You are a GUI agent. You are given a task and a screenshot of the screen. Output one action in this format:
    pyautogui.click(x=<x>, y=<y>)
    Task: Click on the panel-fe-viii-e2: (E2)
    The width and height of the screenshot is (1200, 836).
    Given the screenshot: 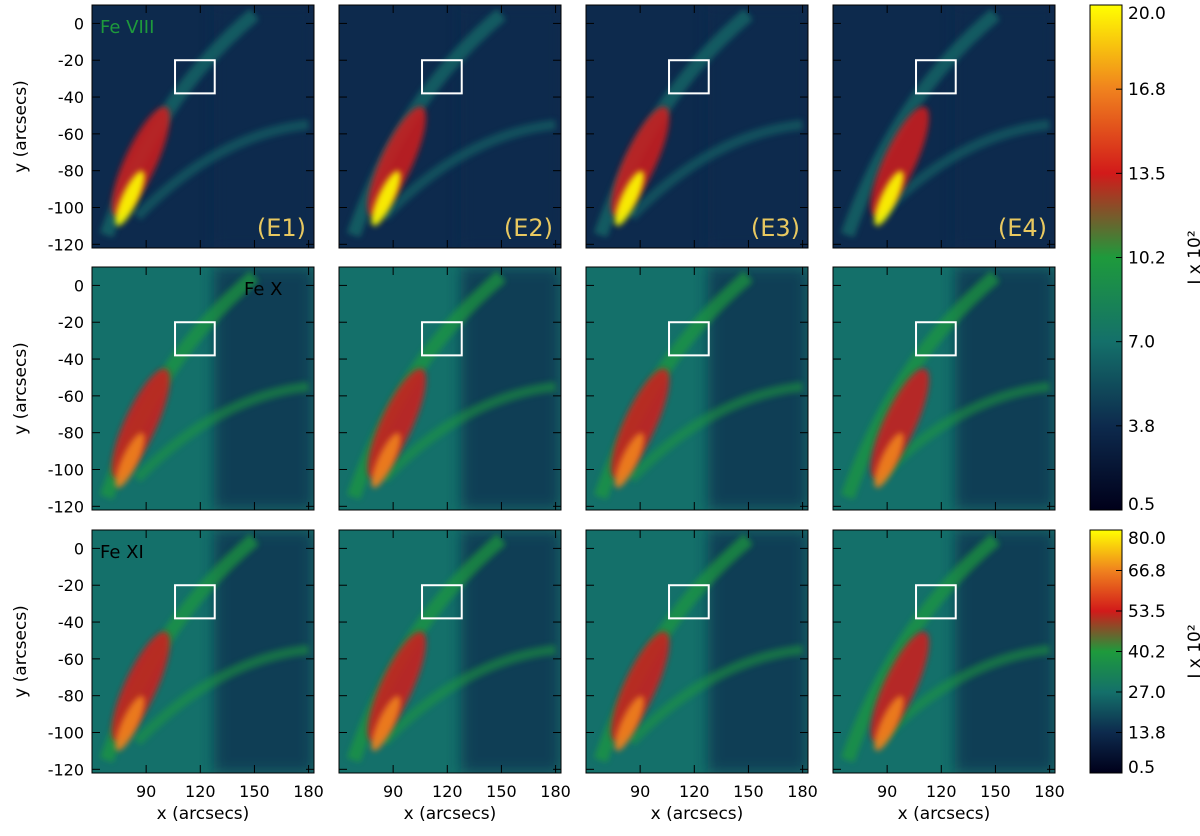 What is the action you would take?
    pyautogui.click(x=450, y=126)
    